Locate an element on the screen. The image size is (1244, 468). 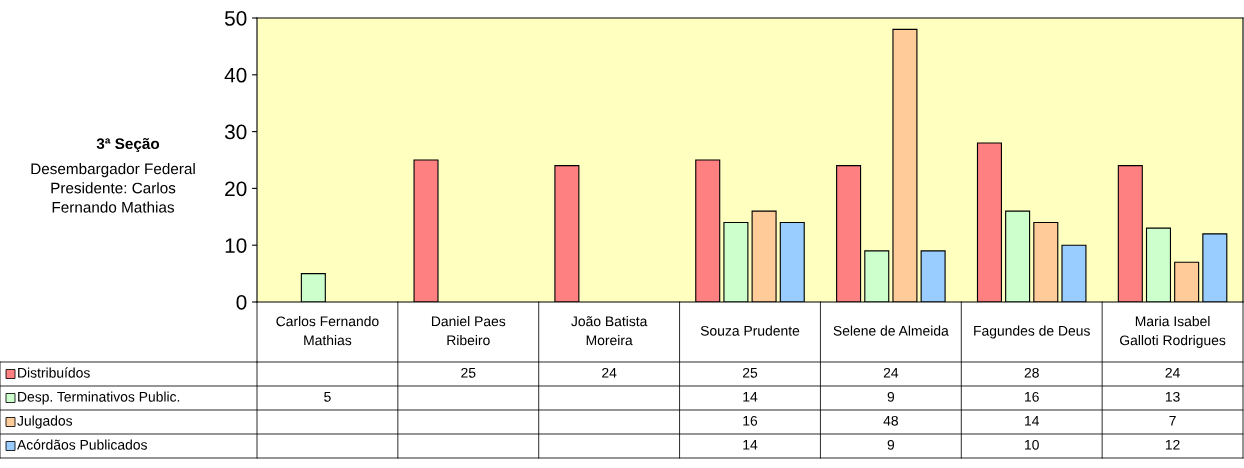
y-tick-label: 20 is located at coordinates (236, 189).